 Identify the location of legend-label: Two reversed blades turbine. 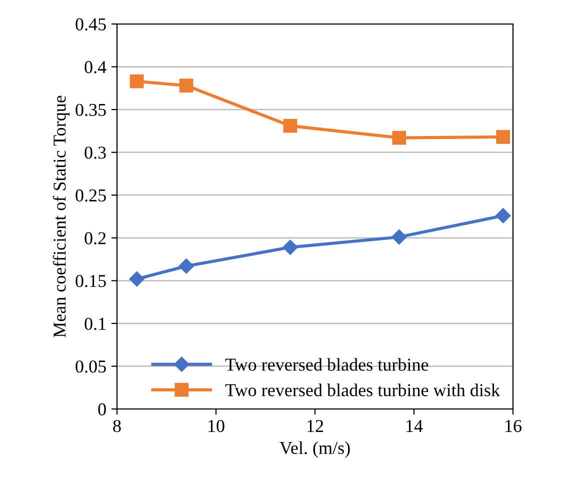
(326, 364).